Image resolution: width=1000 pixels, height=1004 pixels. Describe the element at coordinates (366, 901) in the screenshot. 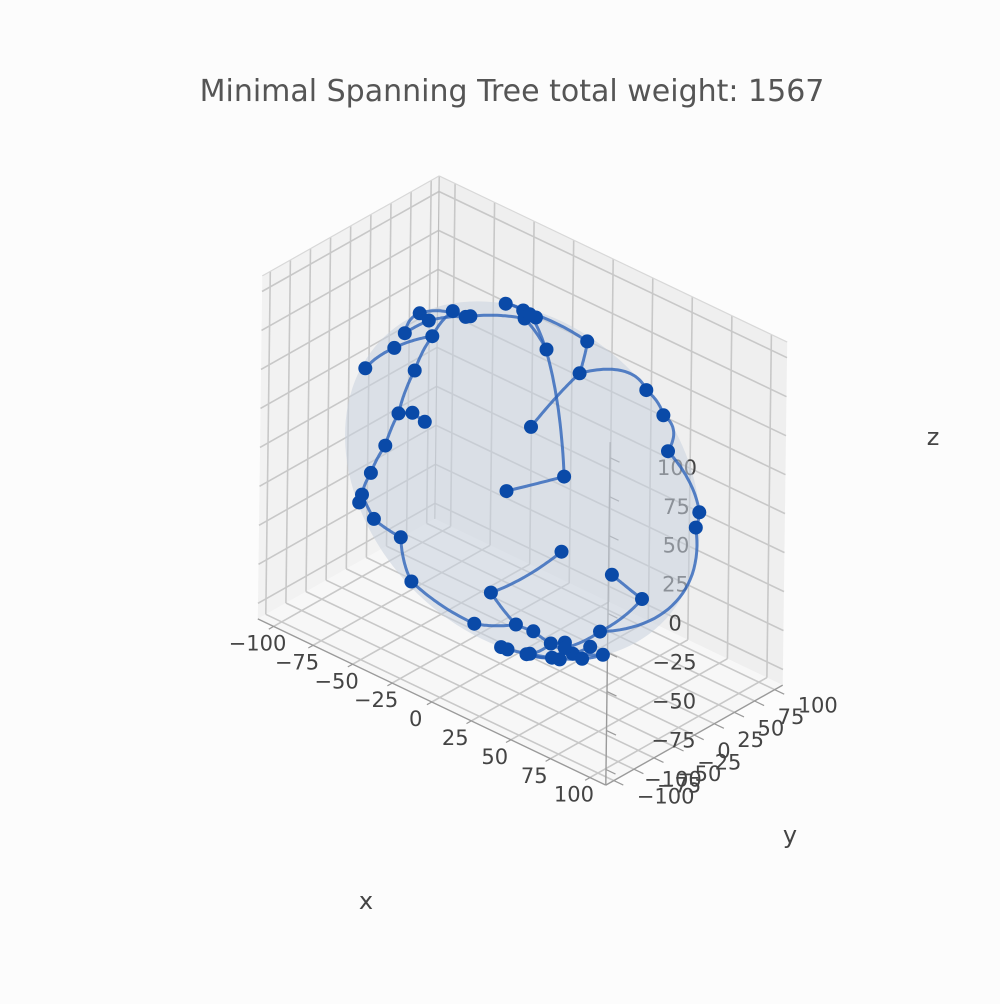

I see `x-axis-label: x` at that location.